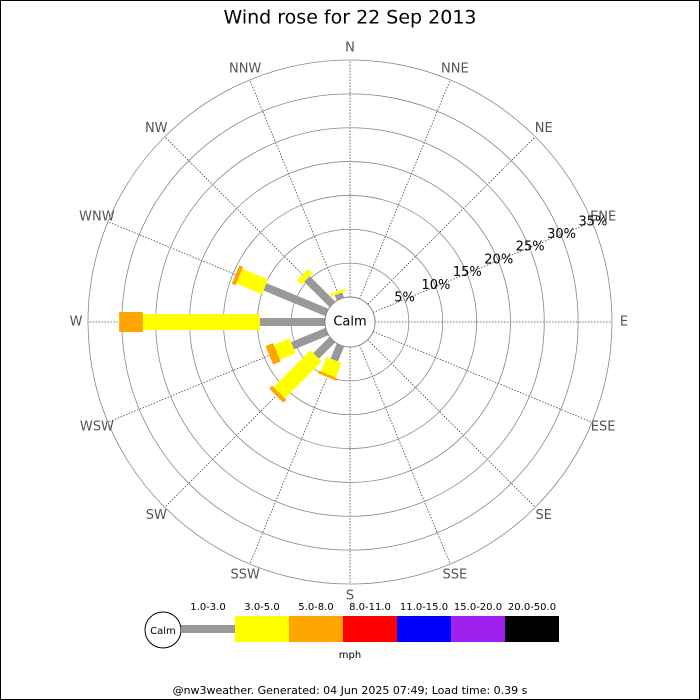 The image size is (700, 700). Describe the element at coordinates (478, 607) in the screenshot. I see `legend-label: 15.0-20.0` at that location.